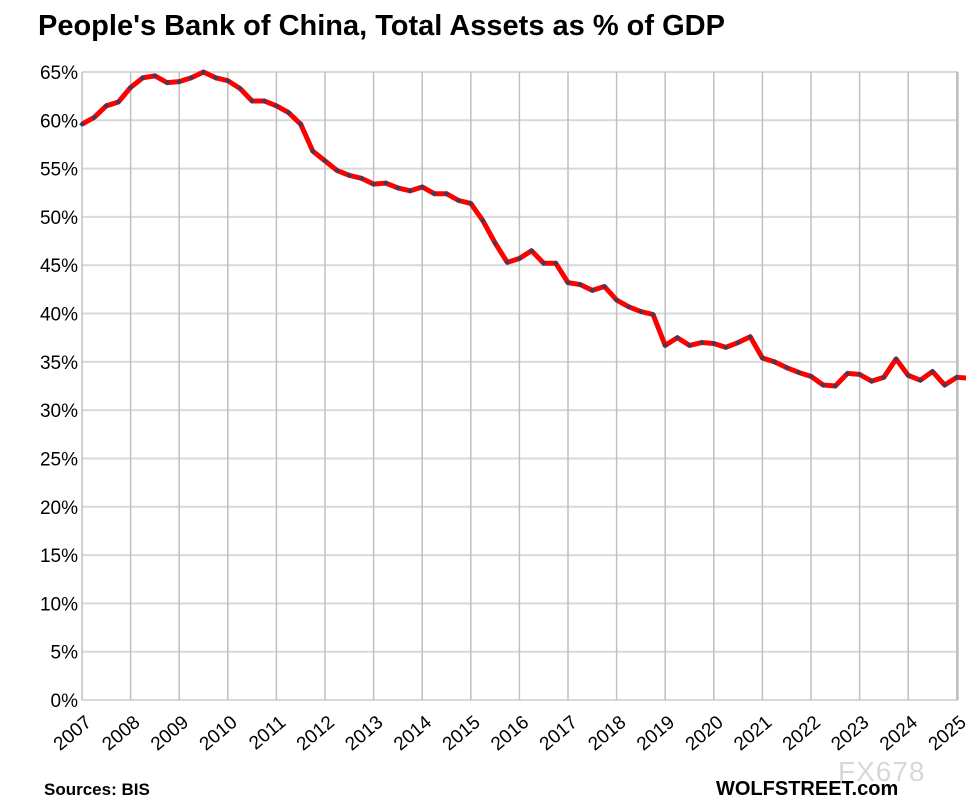 The width and height of the screenshot is (966, 808). Describe the element at coordinates (59, 73) in the screenshot. I see `y-tick-label: 65%` at that location.